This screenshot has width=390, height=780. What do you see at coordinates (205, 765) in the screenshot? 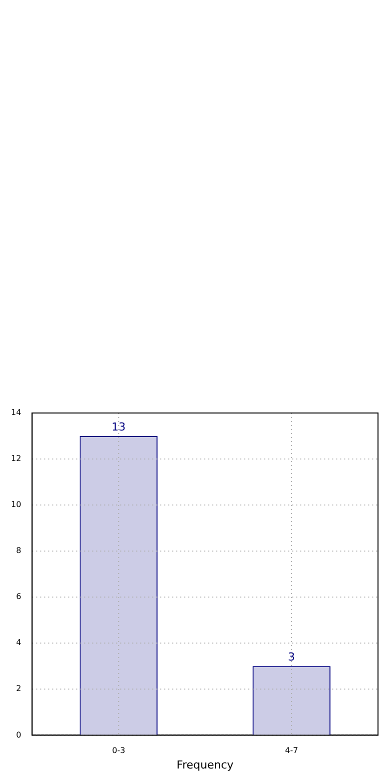
I see `x-axis-title: Frequency` at bounding box center [205, 765].